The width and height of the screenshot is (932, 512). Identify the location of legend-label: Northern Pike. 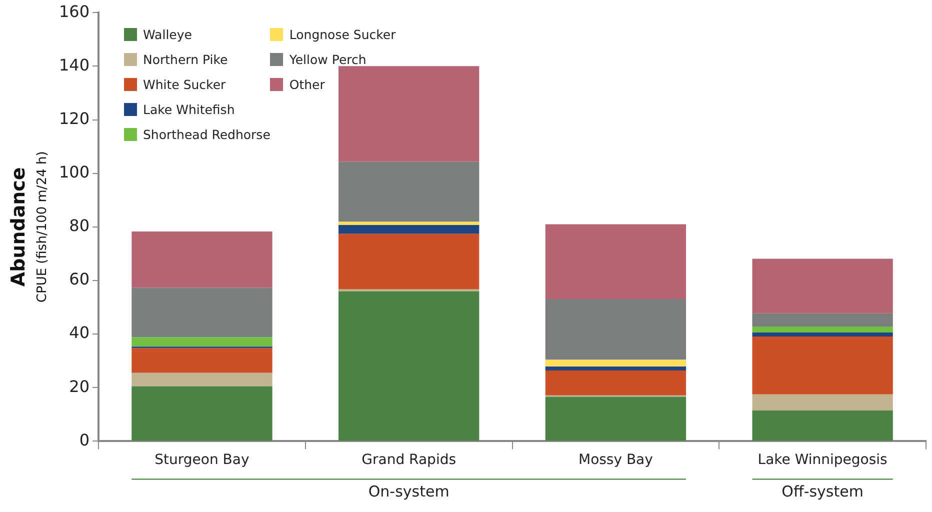
(185, 59).